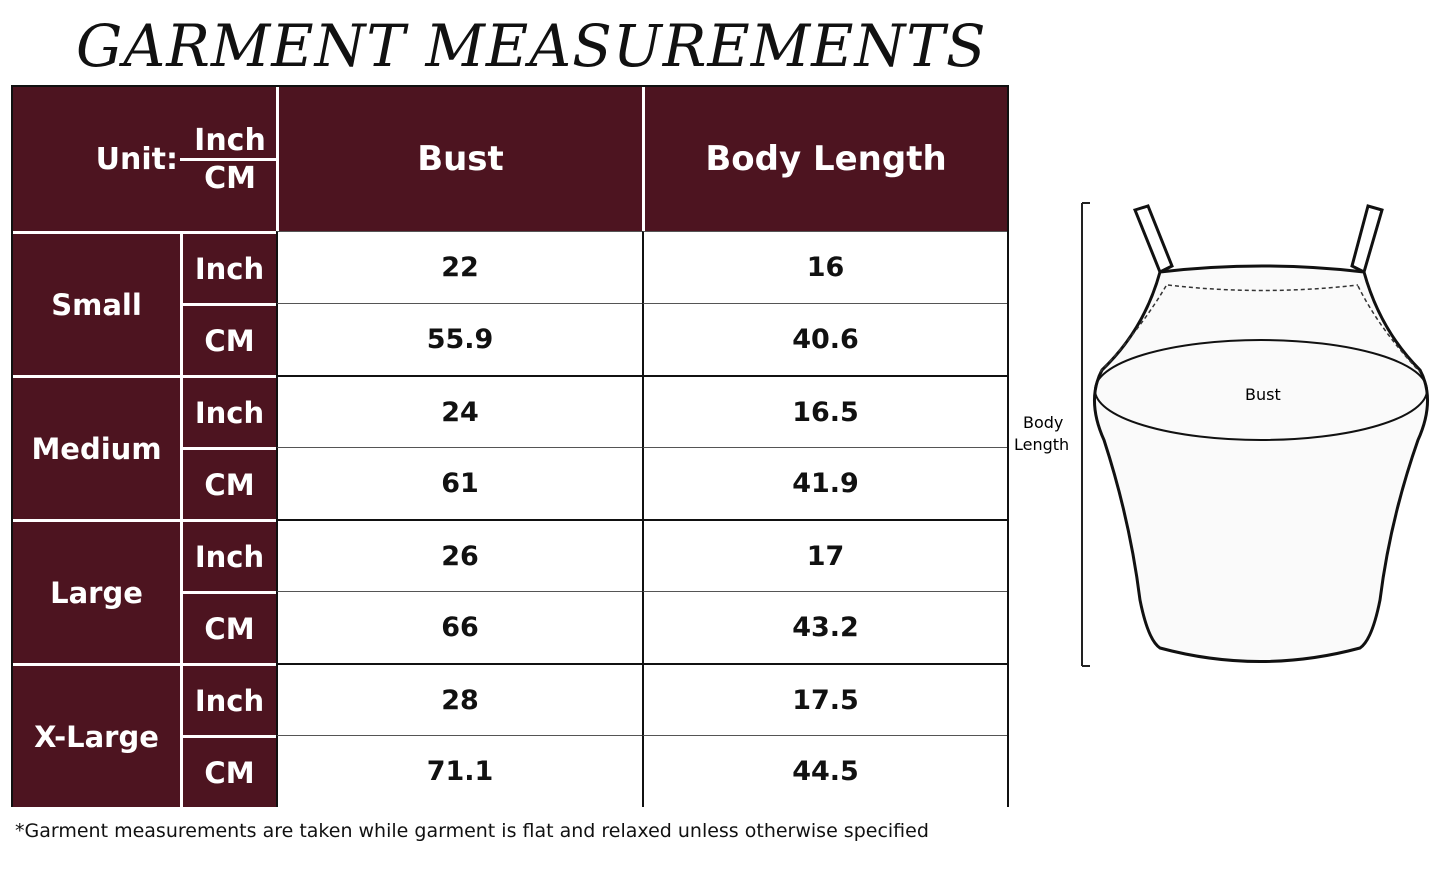  What do you see at coordinates (459, 339) in the screenshot?
I see `bust-value: 55.9` at bounding box center [459, 339].